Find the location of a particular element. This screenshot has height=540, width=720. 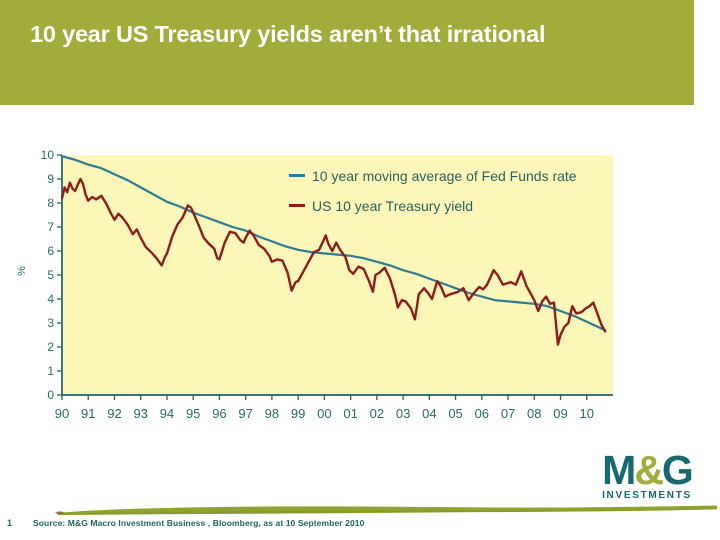

x-tick-label: 92 is located at coordinates (114, 413).